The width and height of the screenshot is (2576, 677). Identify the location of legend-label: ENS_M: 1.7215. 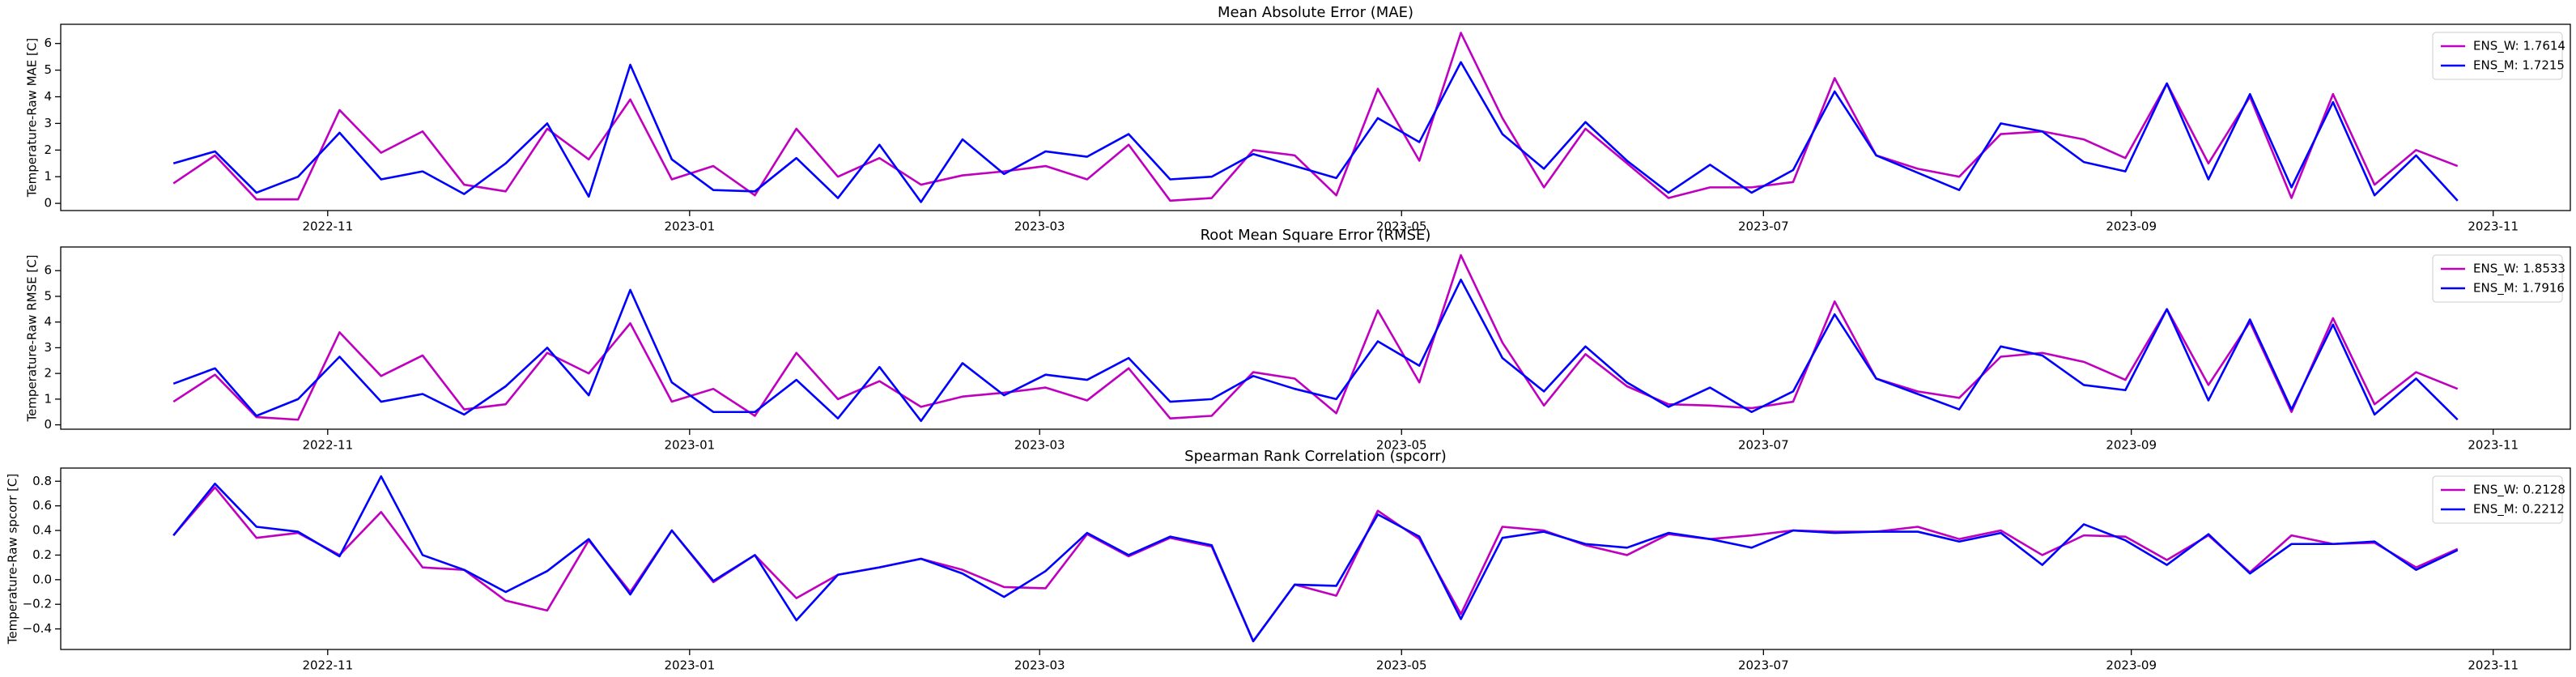
(2519, 66).